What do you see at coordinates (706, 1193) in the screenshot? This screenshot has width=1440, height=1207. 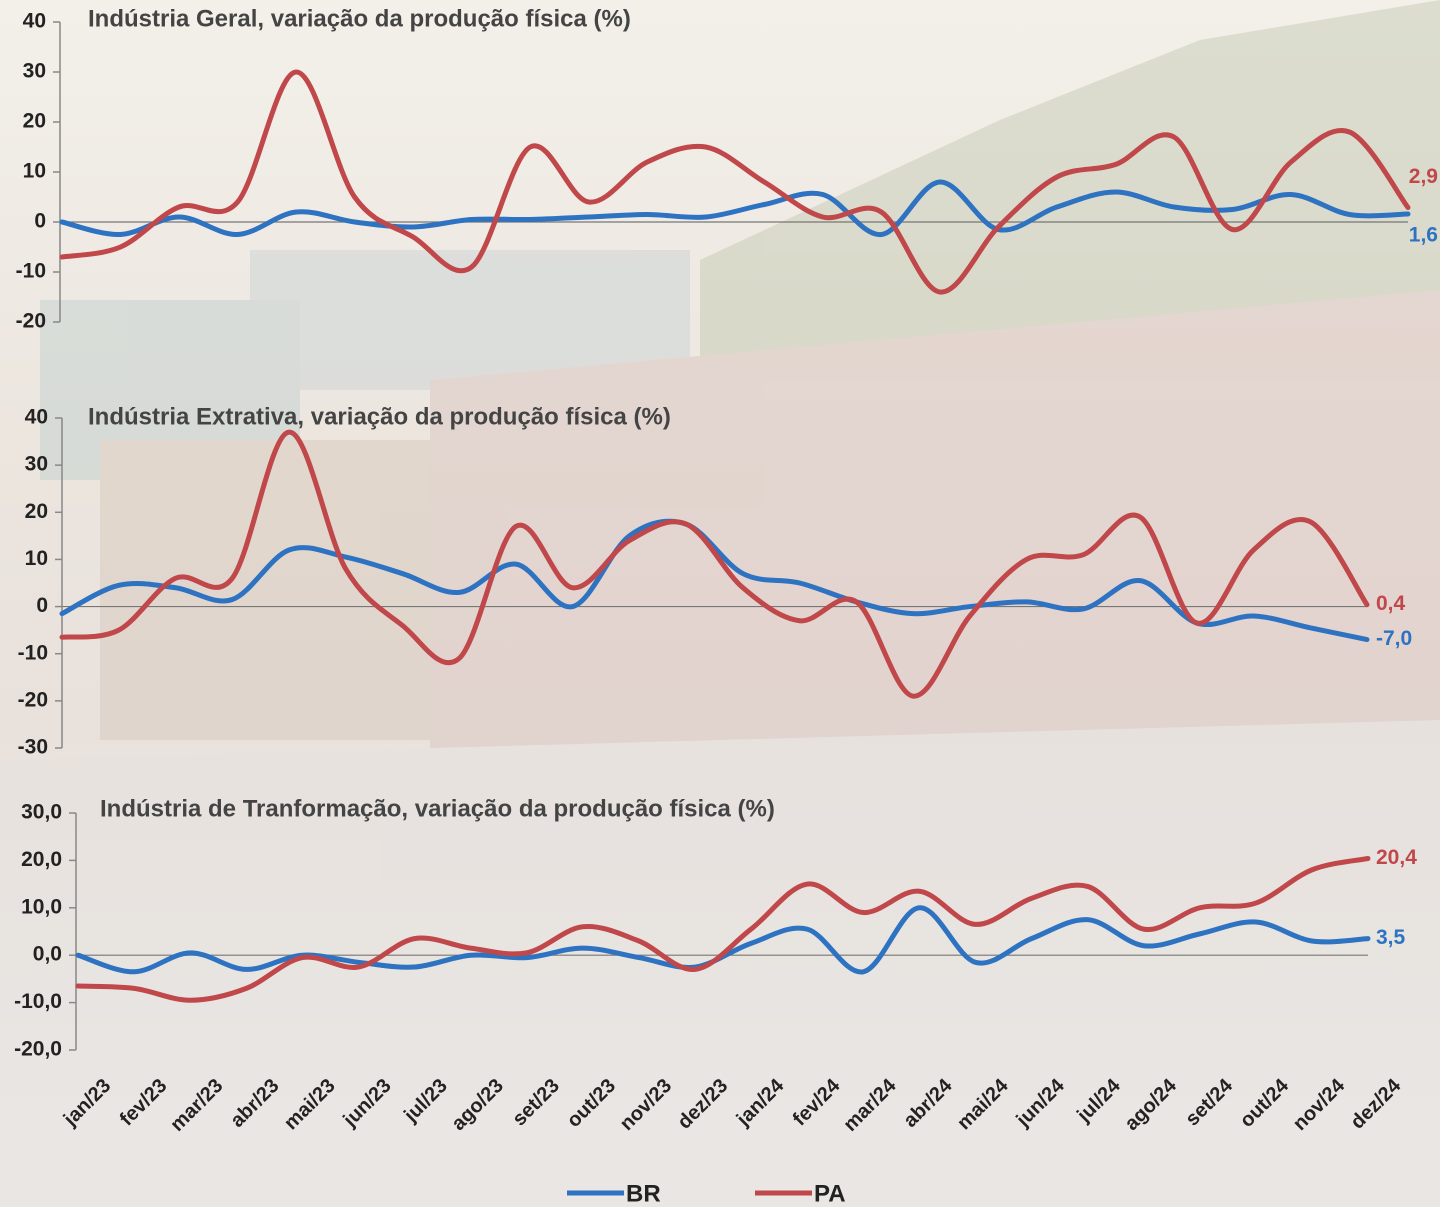 I see `legend: BR PA` at bounding box center [706, 1193].